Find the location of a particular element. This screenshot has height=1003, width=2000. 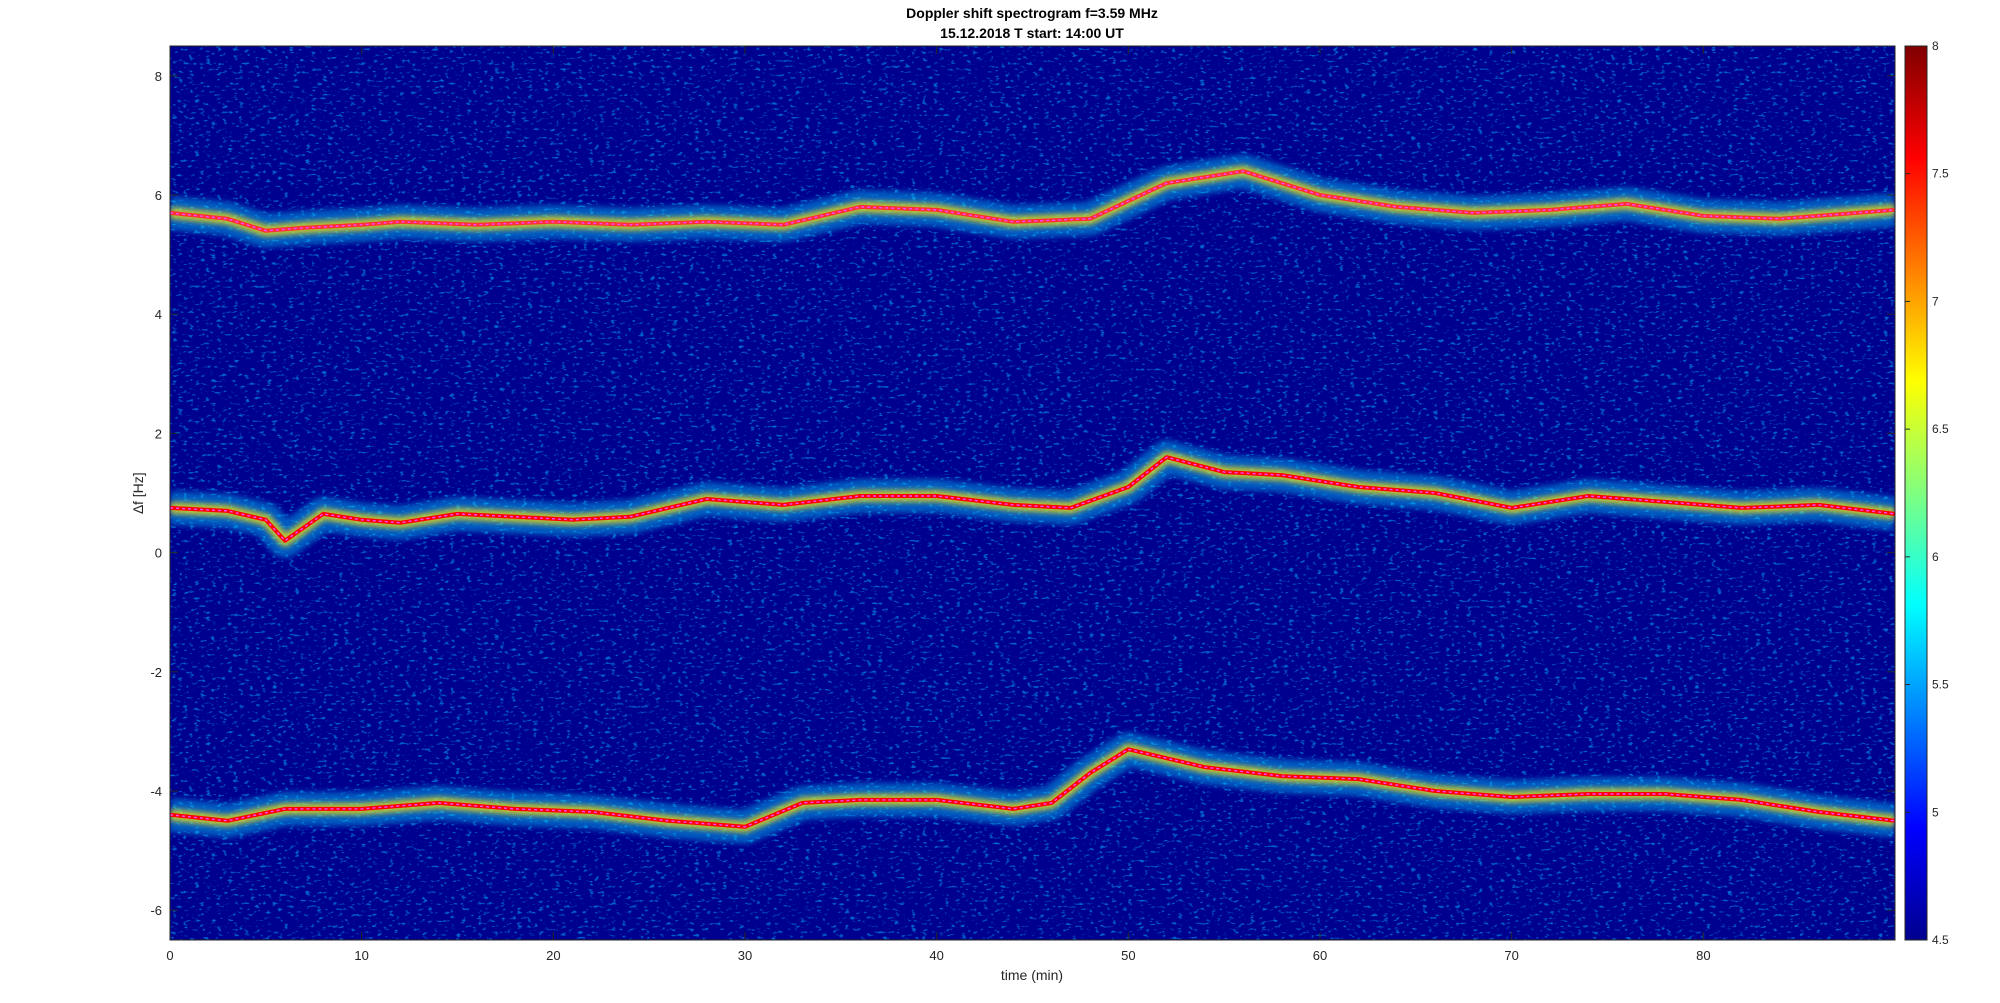

colorbar-tick-label: 6 is located at coordinates (1935, 557).